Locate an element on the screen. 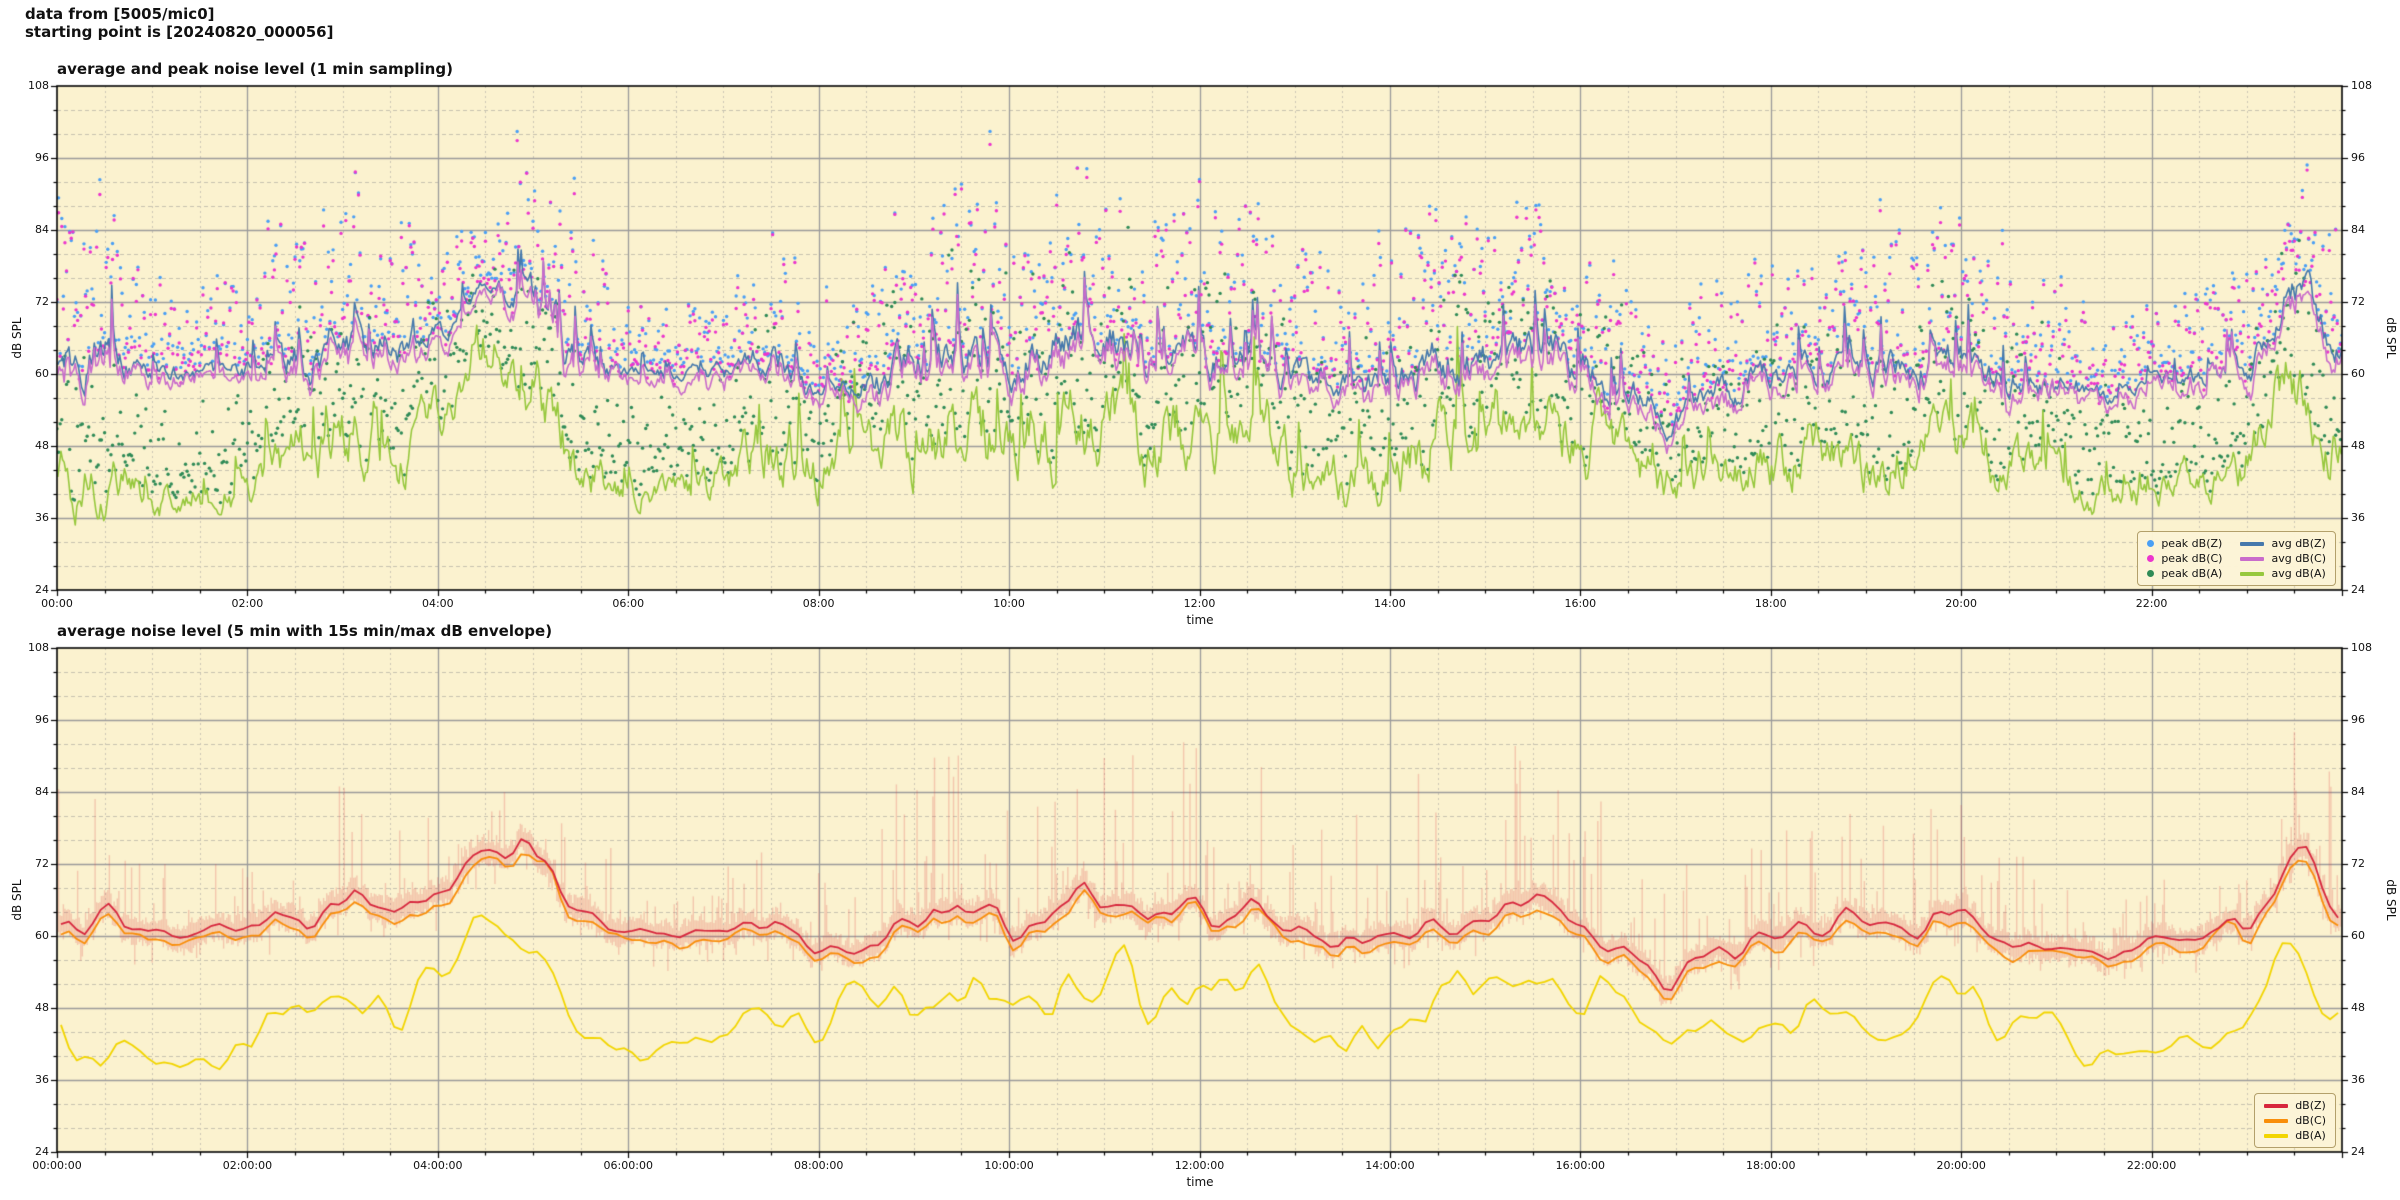  chart2-ylabel-right: dB SPL is located at coordinates (2391, 900).